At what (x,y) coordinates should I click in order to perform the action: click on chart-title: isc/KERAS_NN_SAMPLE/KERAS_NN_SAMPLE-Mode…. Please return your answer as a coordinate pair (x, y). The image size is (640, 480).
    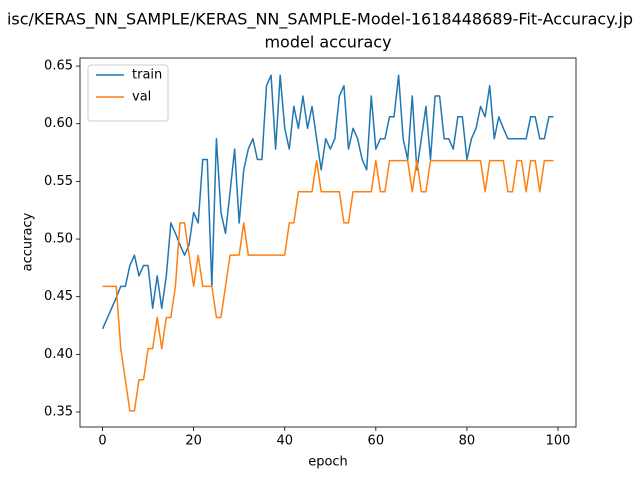
    Looking at the image, I should click on (320, 20).